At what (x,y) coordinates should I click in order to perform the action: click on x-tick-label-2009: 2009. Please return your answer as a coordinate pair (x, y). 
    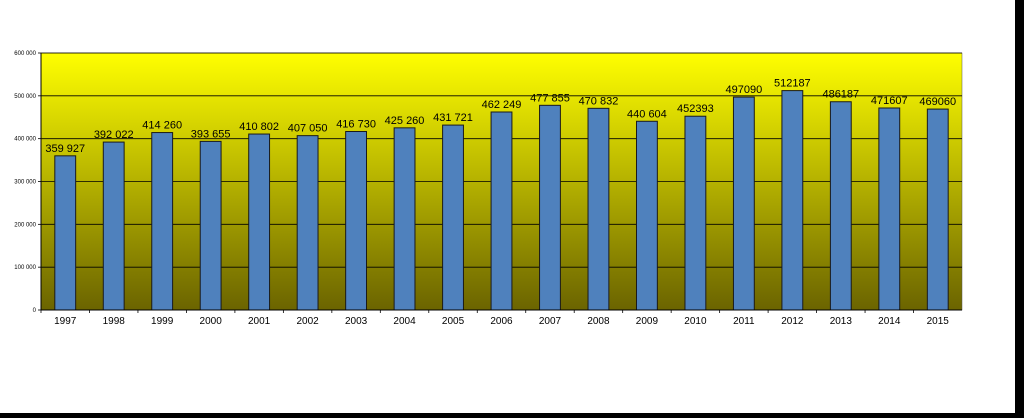
    Looking at the image, I should click on (647, 321).